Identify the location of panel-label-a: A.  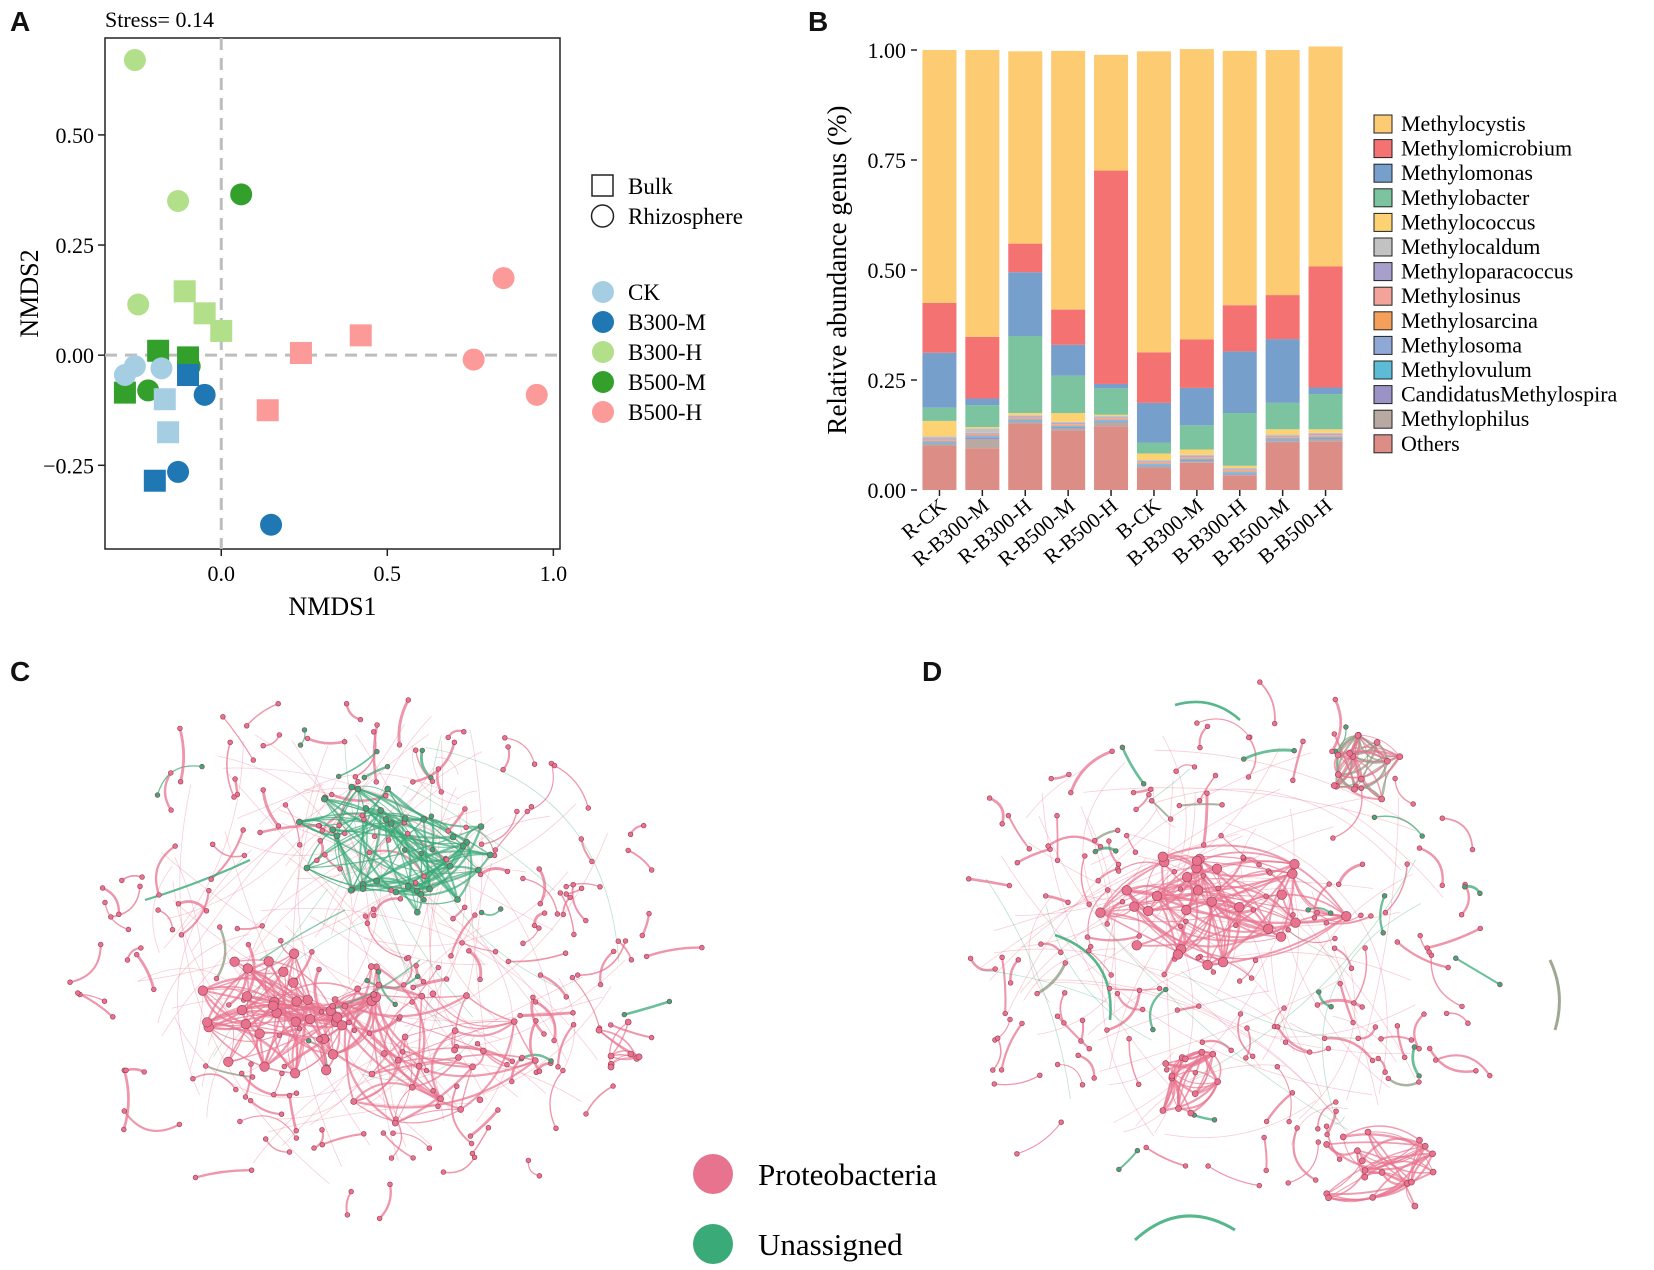
(20, 21).